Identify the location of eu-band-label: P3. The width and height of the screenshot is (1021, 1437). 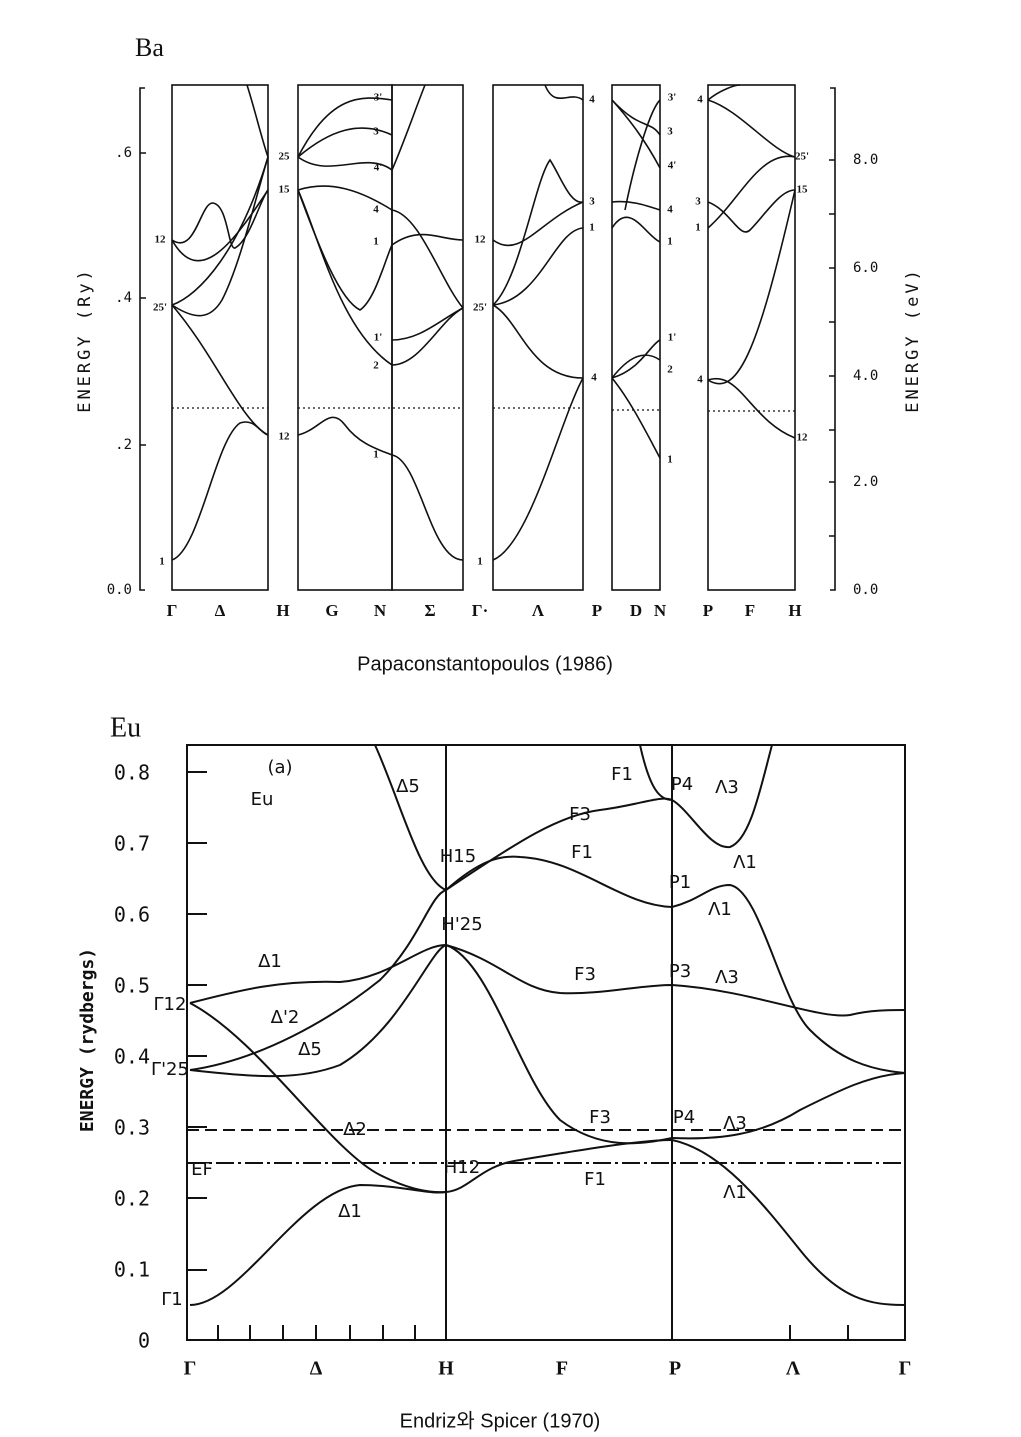
(680, 971).